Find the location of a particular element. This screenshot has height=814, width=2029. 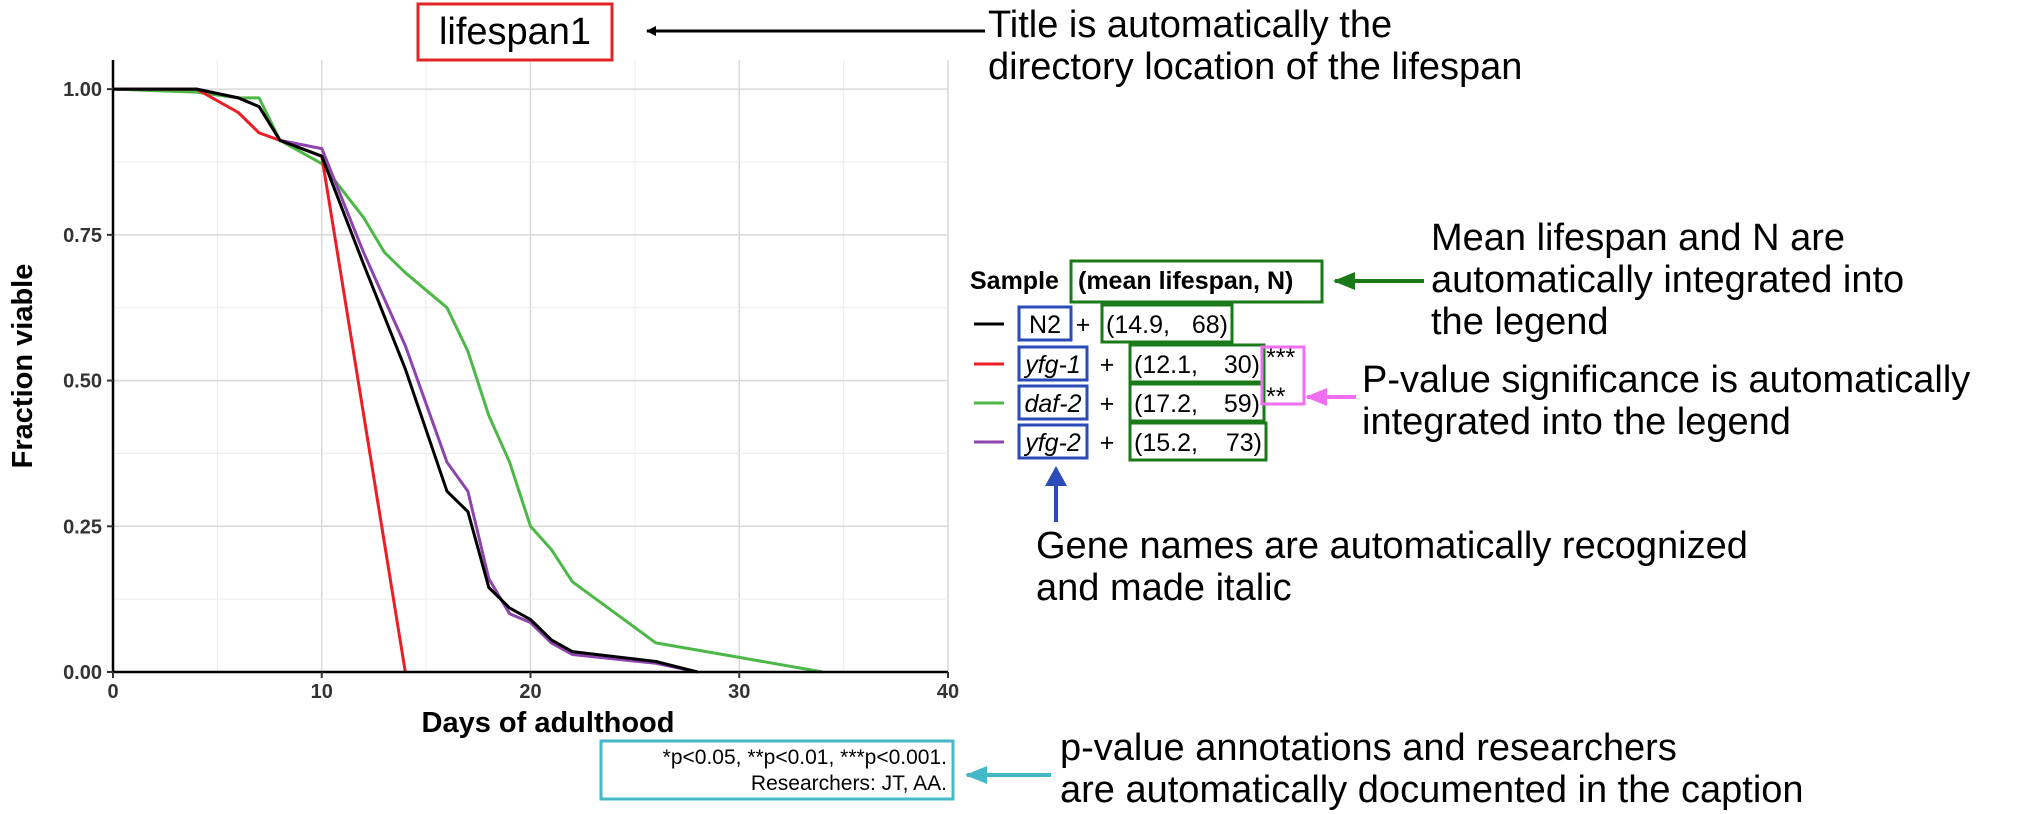

legend-mean-lifespan: (14.9, is located at coordinates (1138, 325).